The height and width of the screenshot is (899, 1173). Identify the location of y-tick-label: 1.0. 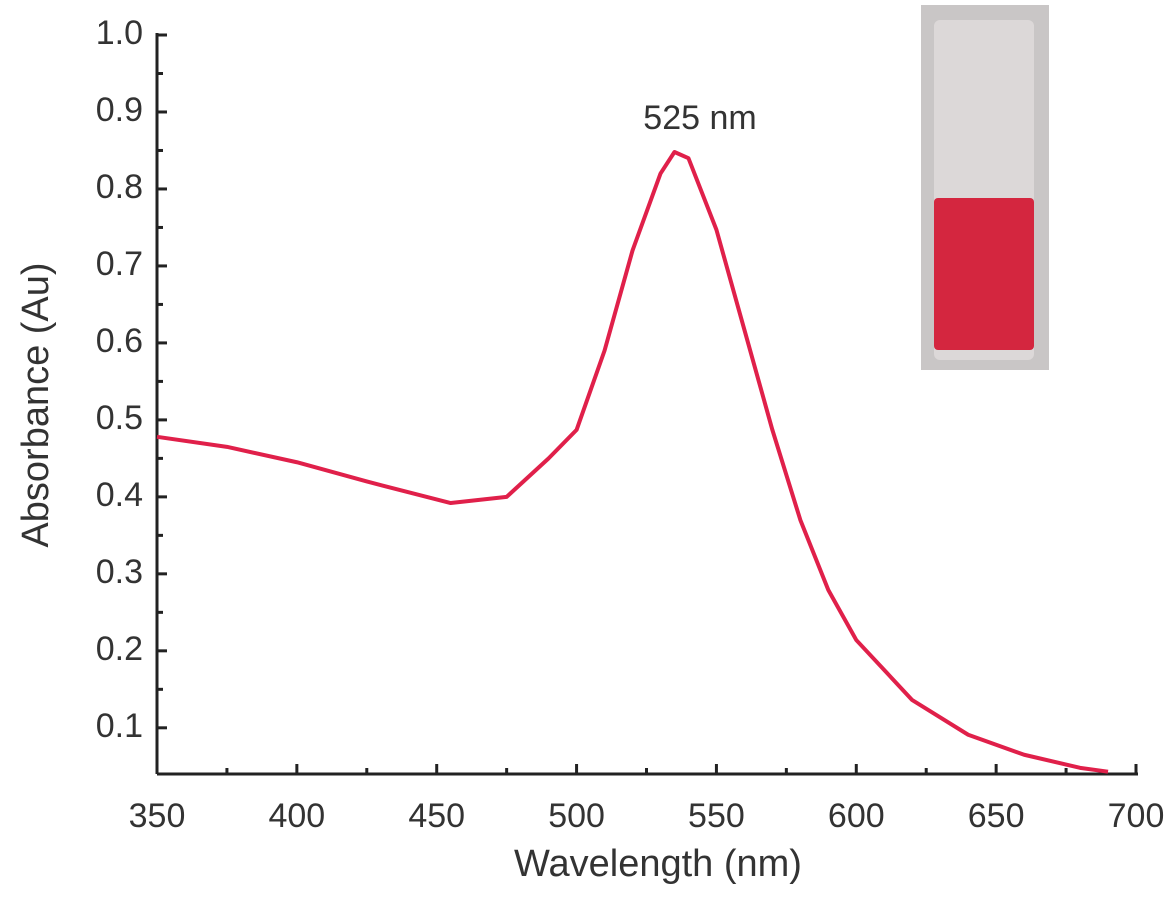
(119, 33).